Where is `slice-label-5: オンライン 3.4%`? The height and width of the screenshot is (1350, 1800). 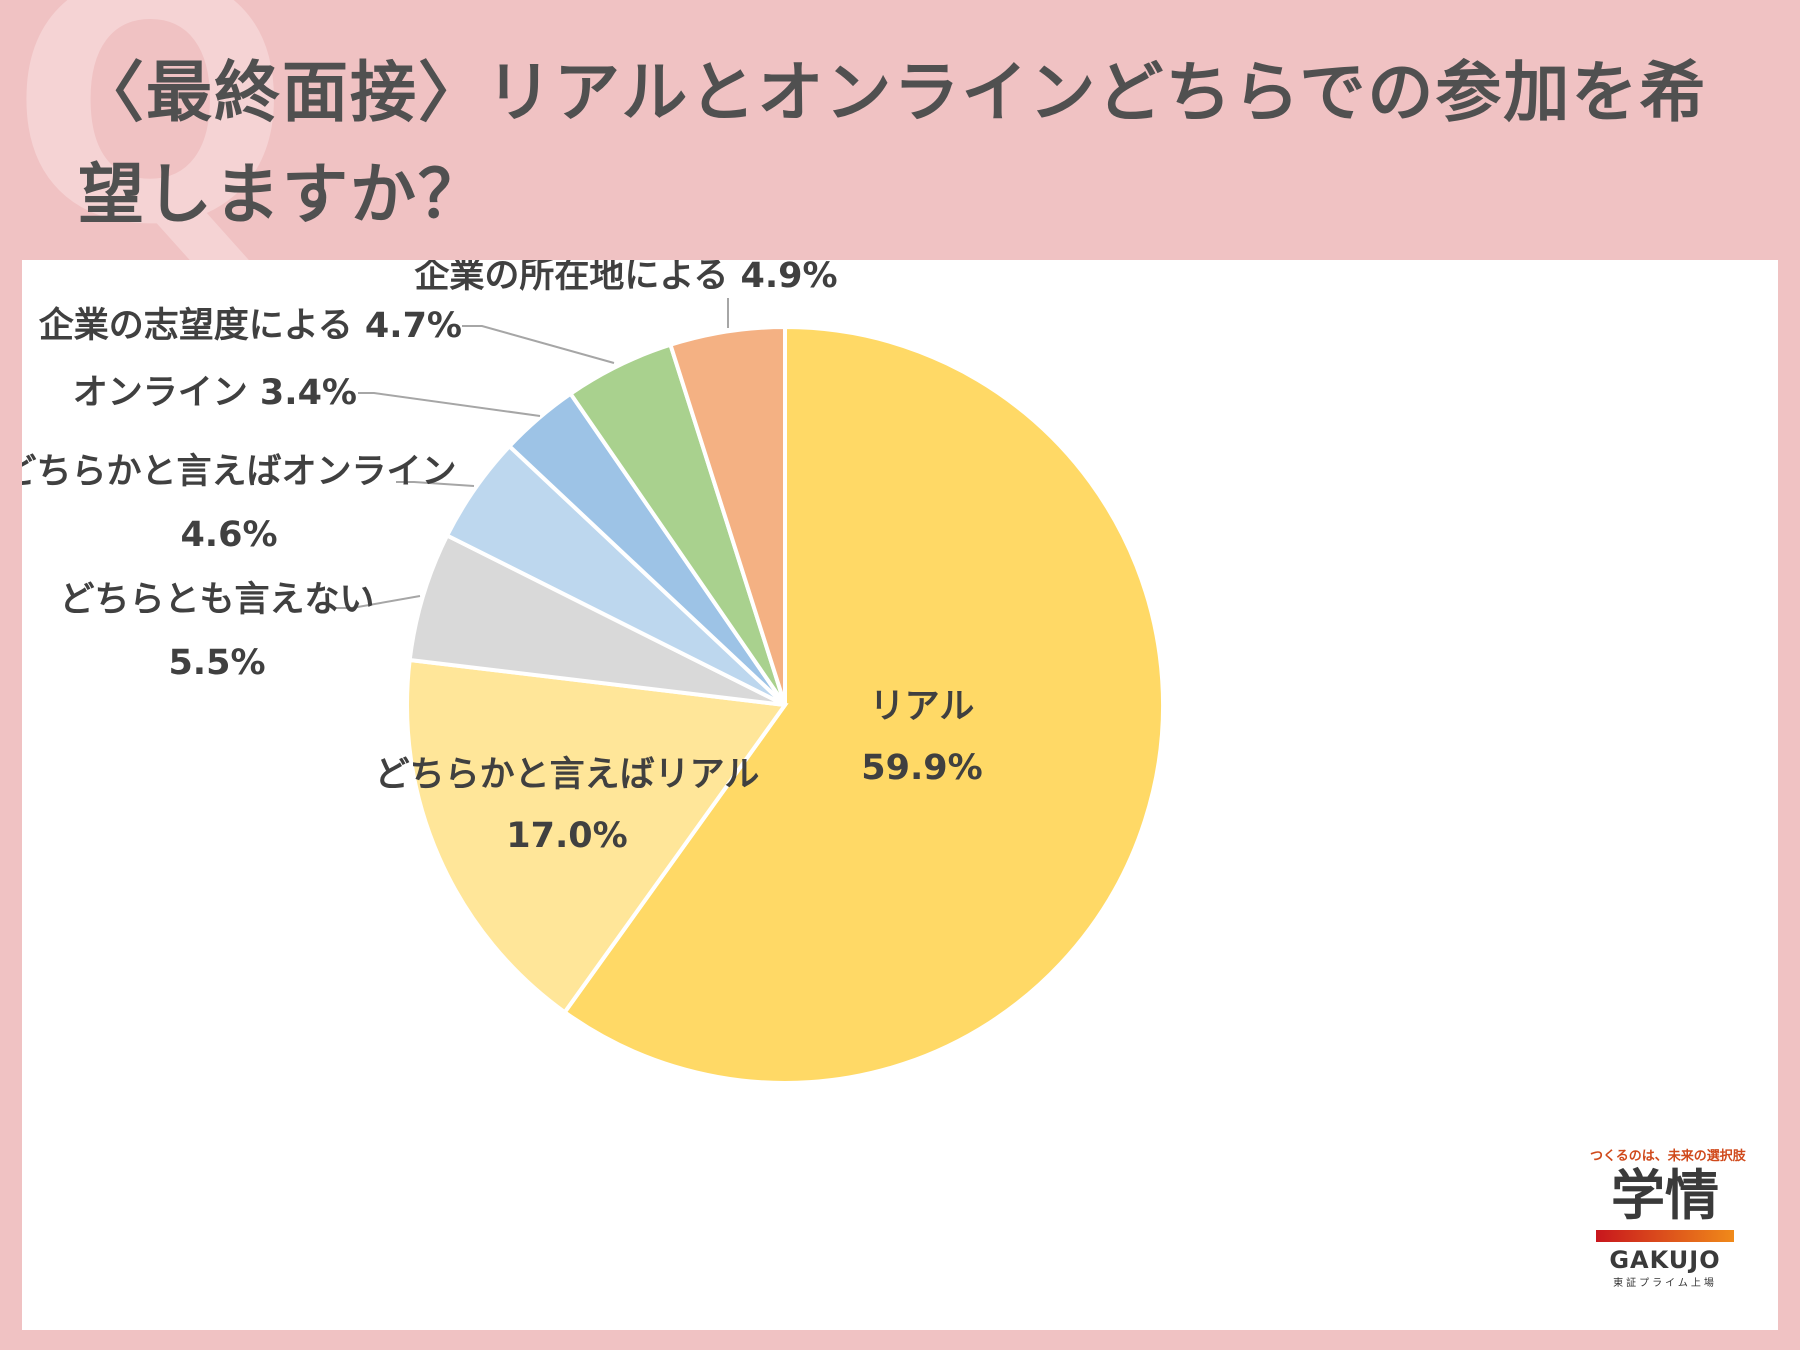
slice-label-5: オンライン 3.4% is located at coordinates (215, 393).